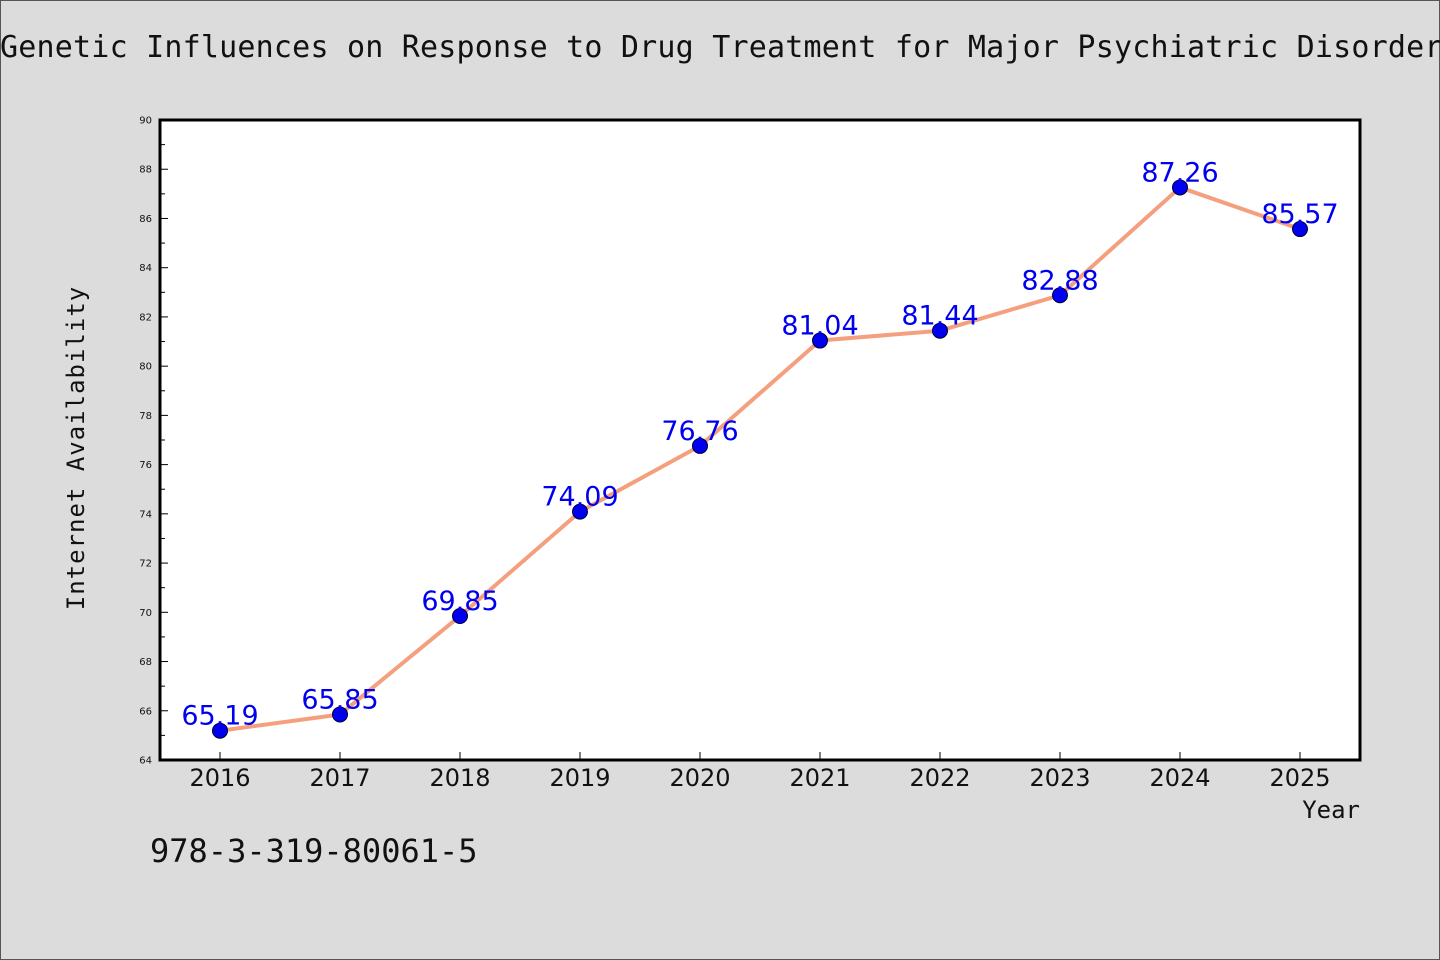 Image resolution: width=1440 pixels, height=960 pixels. What do you see at coordinates (145, 711) in the screenshot?
I see `y-tick-label: 66` at bounding box center [145, 711].